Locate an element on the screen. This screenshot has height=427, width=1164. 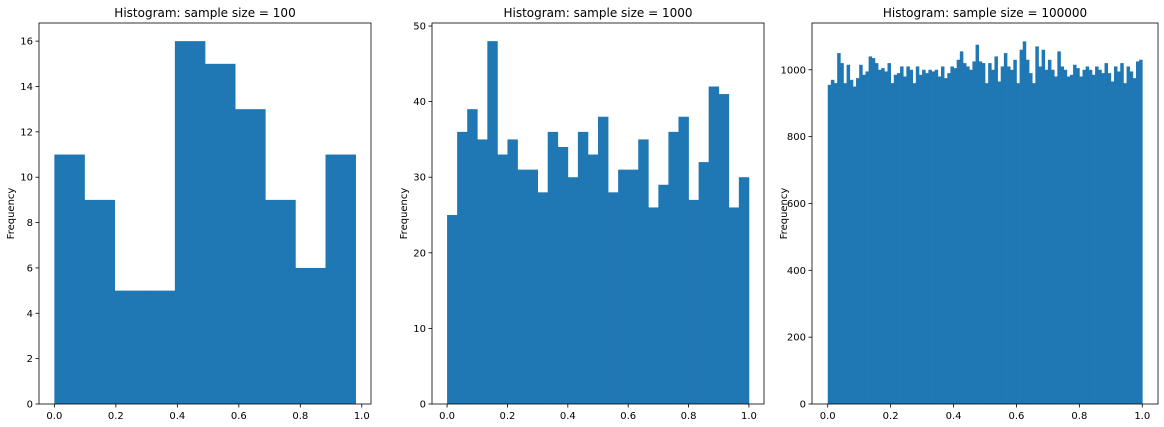
y-tick-label: 50 is located at coordinates (419, 27).